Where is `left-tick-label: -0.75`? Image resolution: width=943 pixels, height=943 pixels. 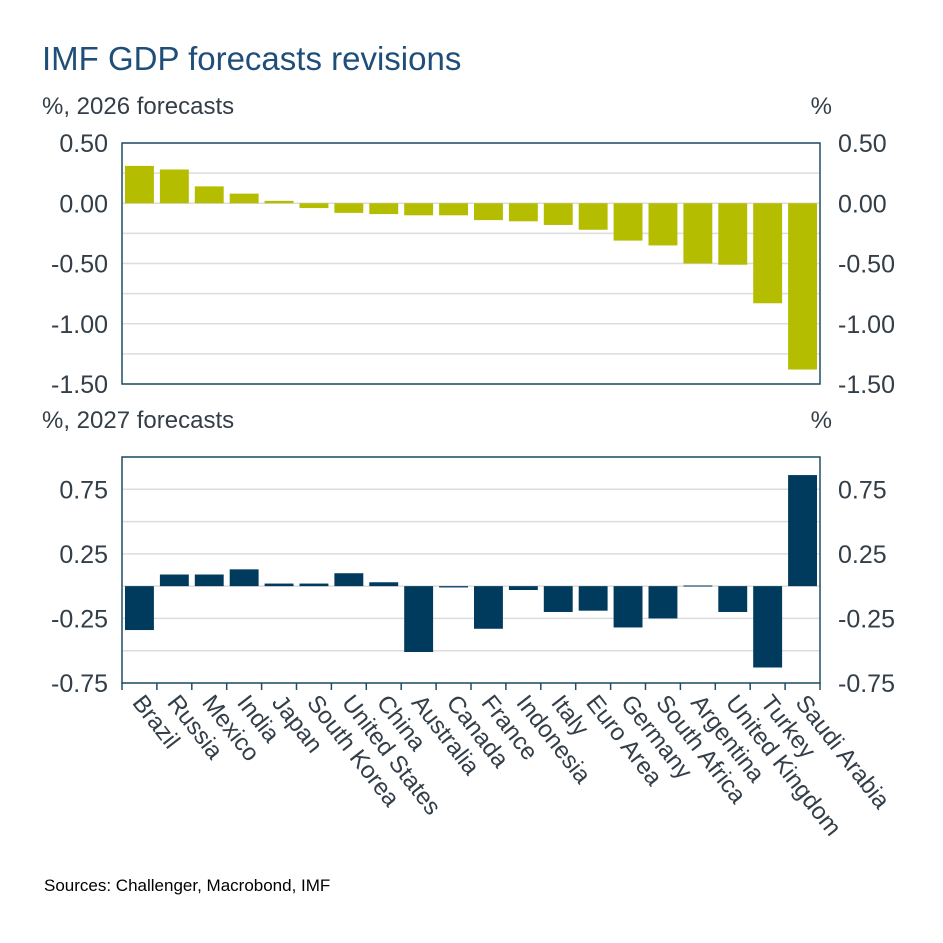
left-tick-label: -0.75 is located at coordinates (79, 684).